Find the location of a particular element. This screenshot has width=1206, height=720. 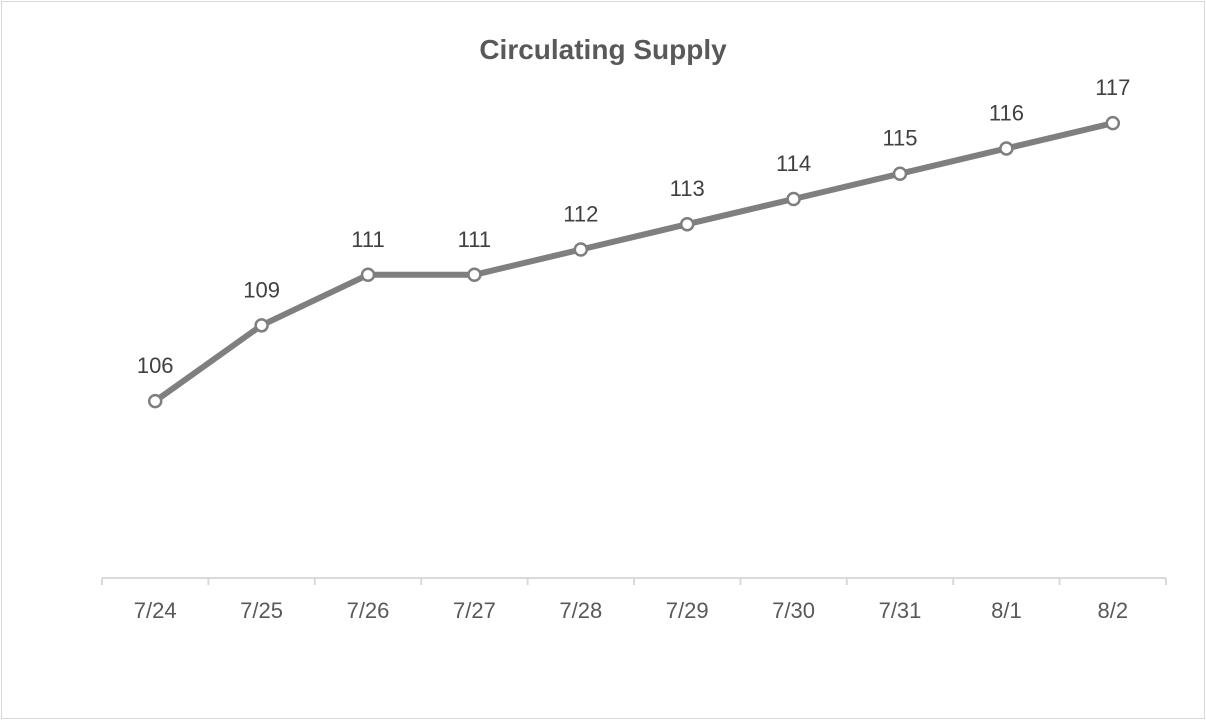

x-tick-label: 7/25 is located at coordinates (261, 610).